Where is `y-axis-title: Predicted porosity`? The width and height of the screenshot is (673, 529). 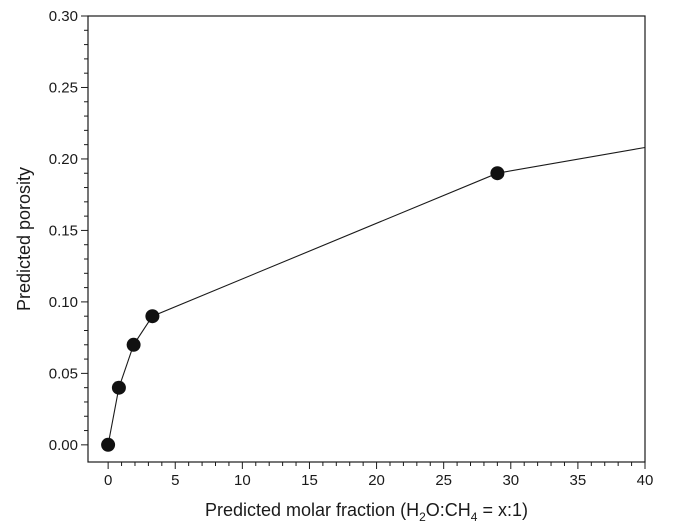
y-axis-title: Predicted porosity is located at coordinates (24, 239).